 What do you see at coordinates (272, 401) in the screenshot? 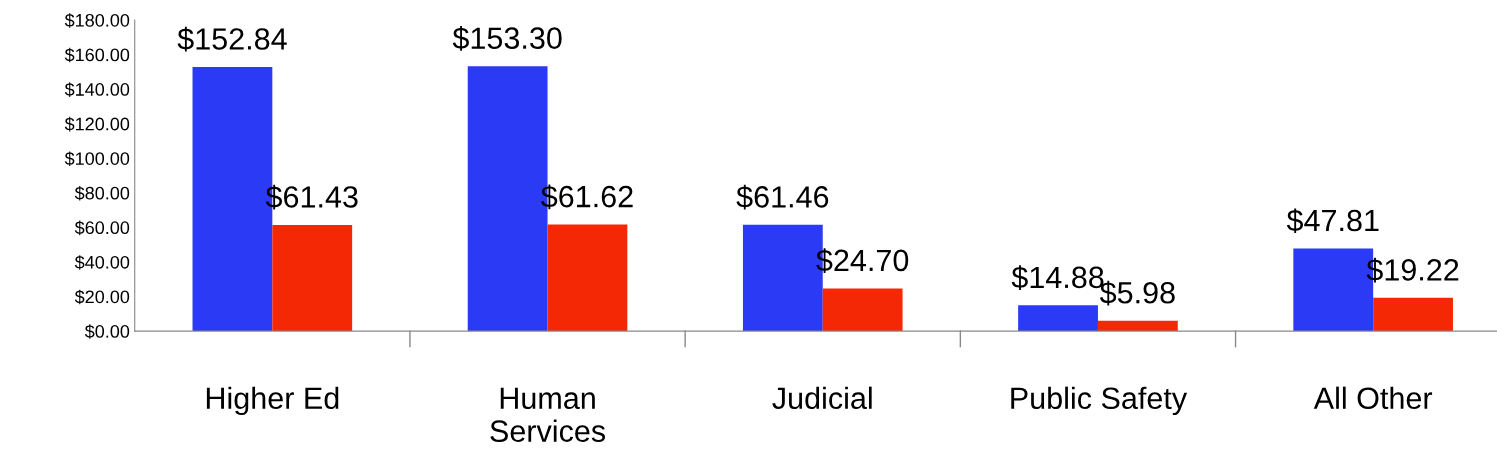
I see `x-tick-label: Higher Ed` at bounding box center [272, 401].